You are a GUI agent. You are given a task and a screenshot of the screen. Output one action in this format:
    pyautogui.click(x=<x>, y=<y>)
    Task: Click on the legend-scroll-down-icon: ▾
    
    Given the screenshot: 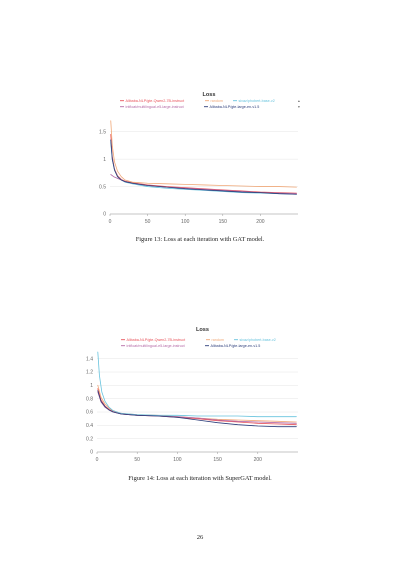 What is the action you would take?
    pyautogui.click(x=299, y=107)
    